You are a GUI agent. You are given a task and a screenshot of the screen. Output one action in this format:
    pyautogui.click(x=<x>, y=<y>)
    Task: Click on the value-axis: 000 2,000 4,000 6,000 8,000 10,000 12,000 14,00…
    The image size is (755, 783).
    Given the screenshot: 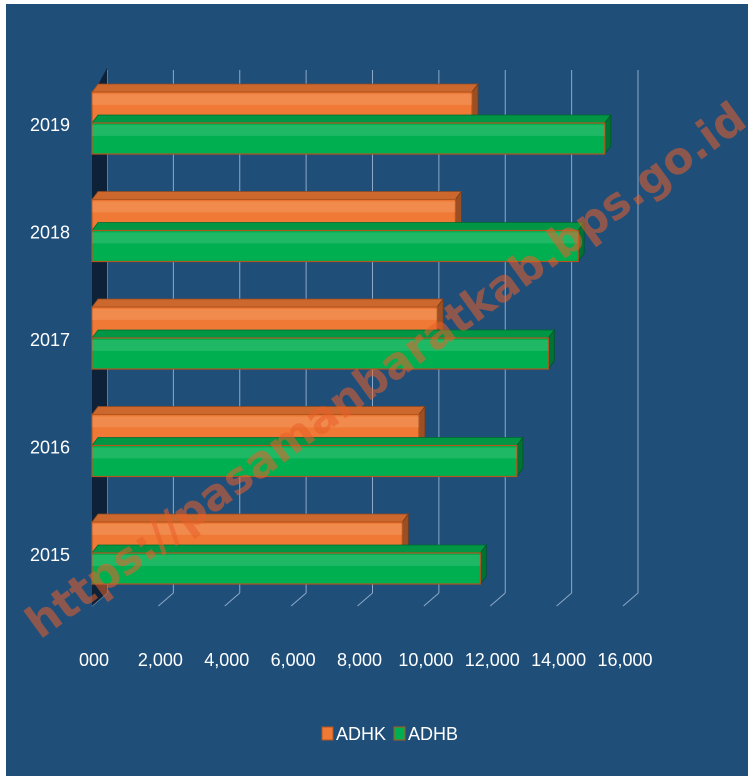 What is the action you would take?
    pyautogui.click(x=366, y=660)
    